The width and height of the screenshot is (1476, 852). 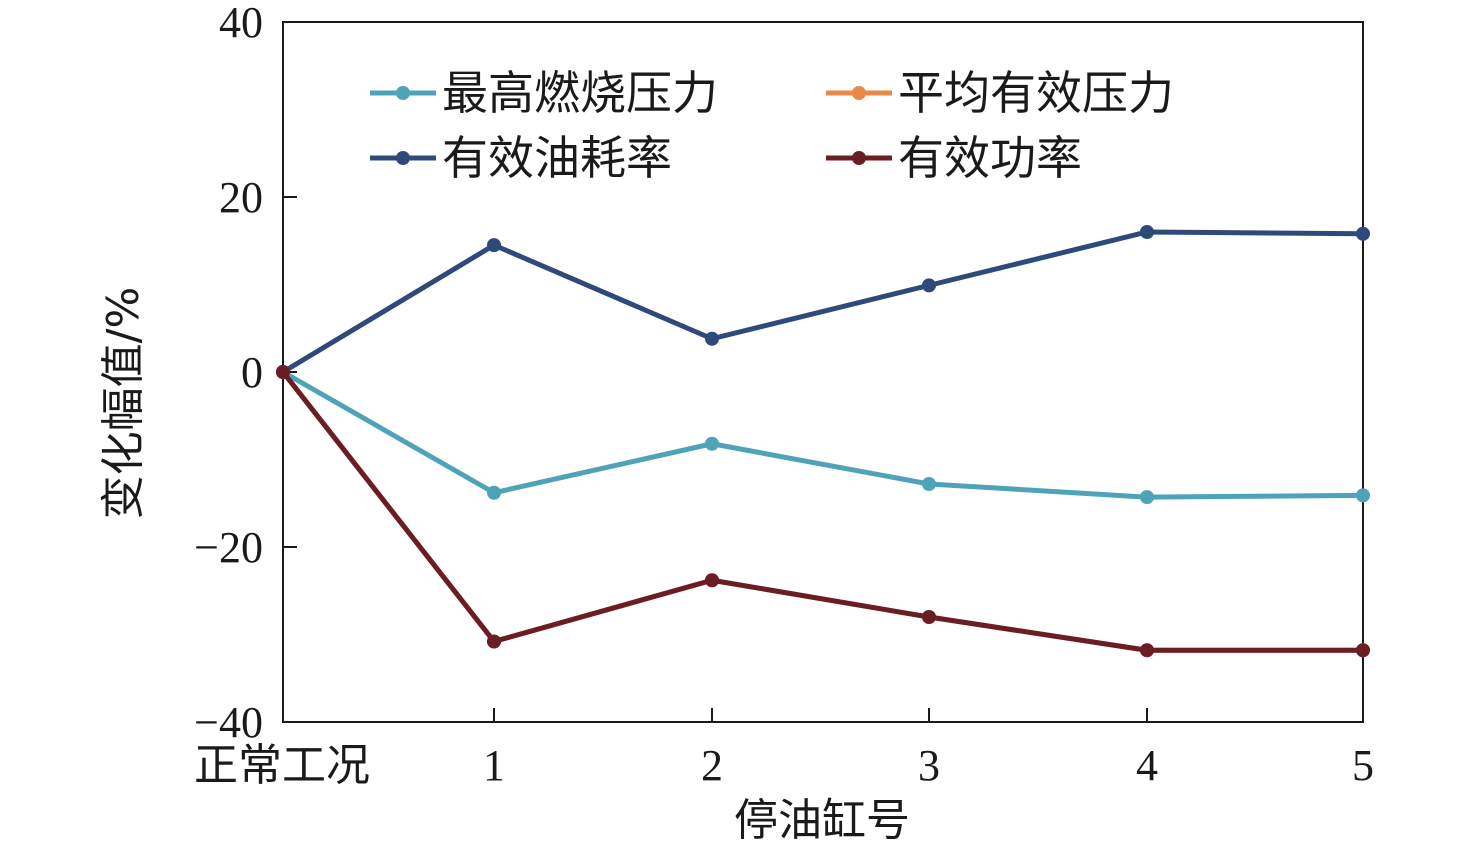 I want to click on x-tick-label: 1, so click(x=494, y=765).